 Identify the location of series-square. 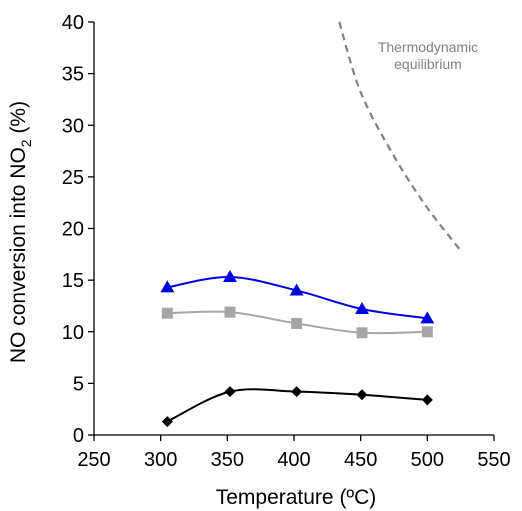
(297, 322).